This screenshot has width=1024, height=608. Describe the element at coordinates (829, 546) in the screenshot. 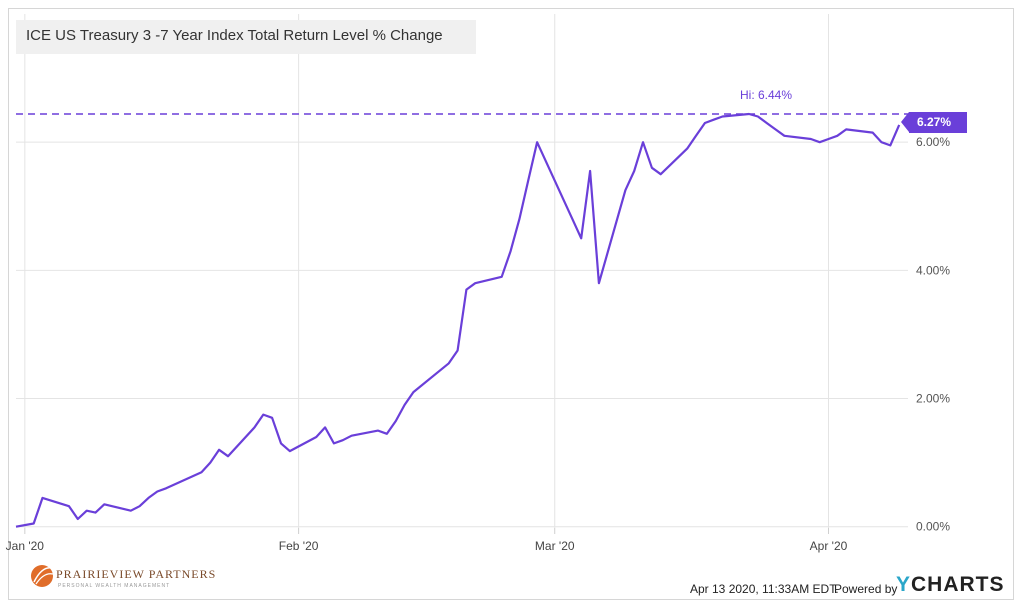

I see `x-tick-label: Apr '20` at that location.